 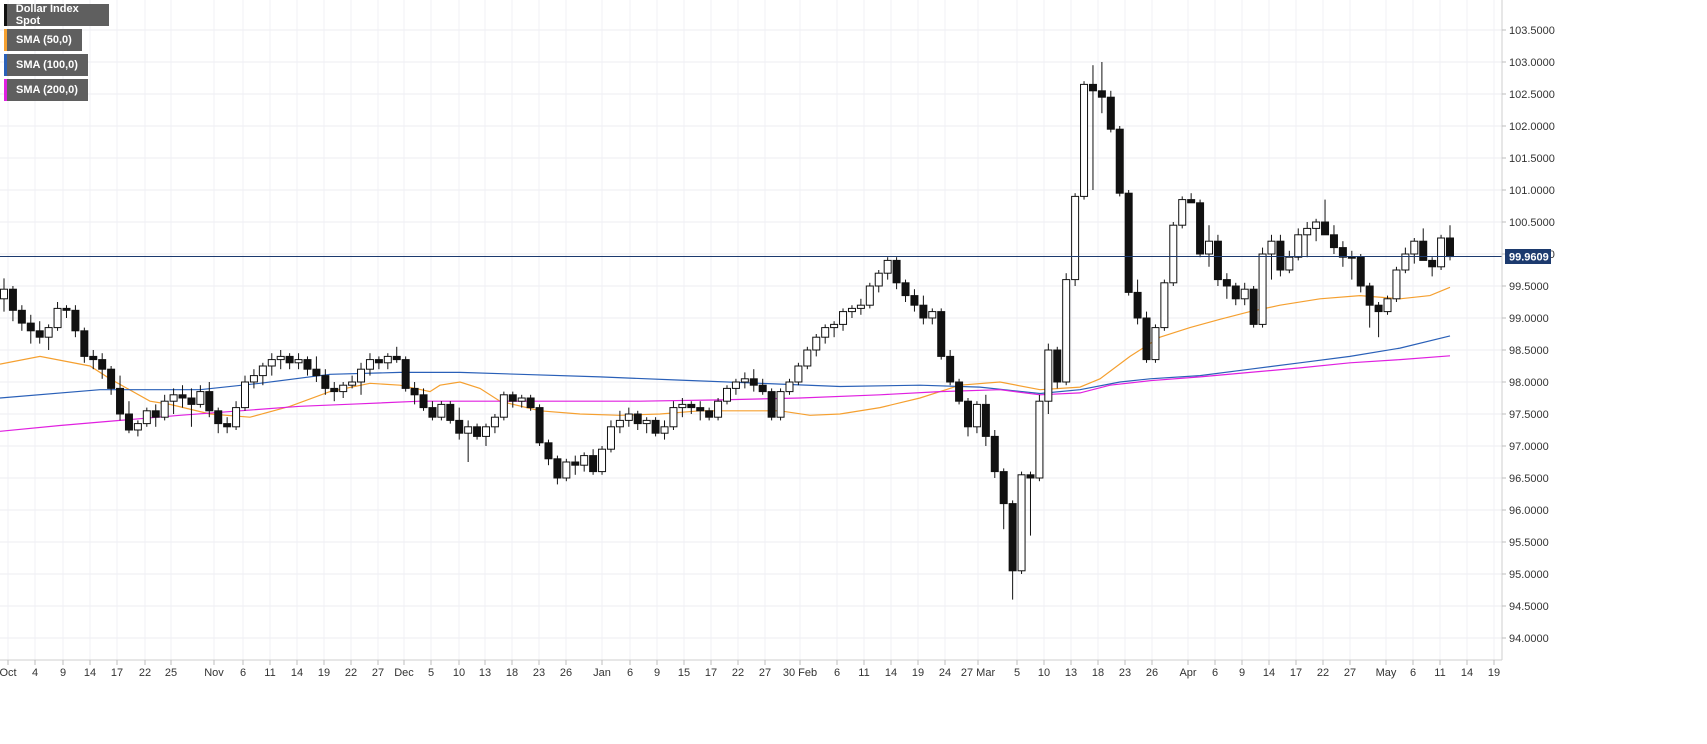 What do you see at coordinates (171, 673) in the screenshot?
I see `x-tick-label: 25` at bounding box center [171, 673].